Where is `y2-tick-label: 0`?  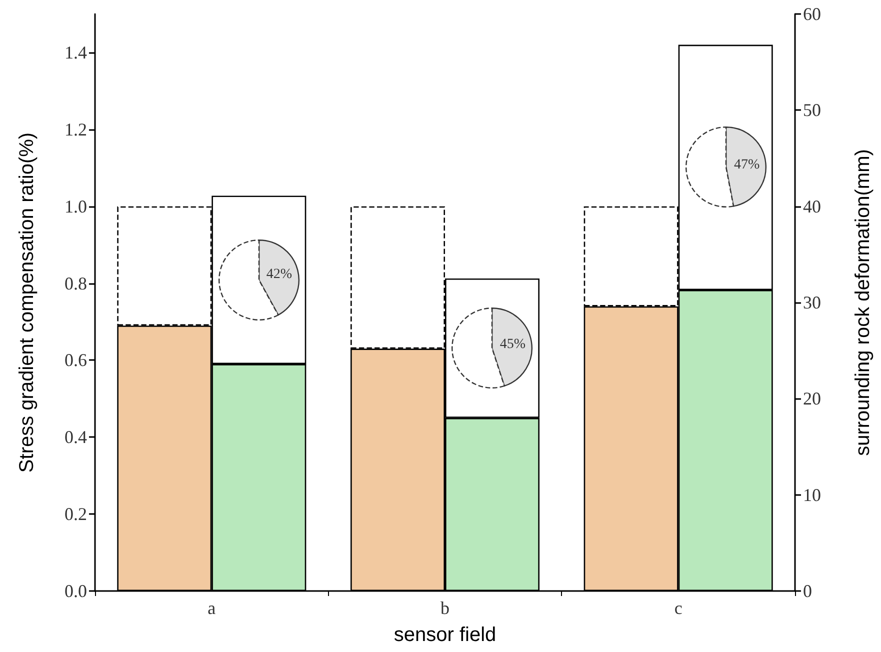
y2-tick-label: 0 is located at coordinates (807, 591).